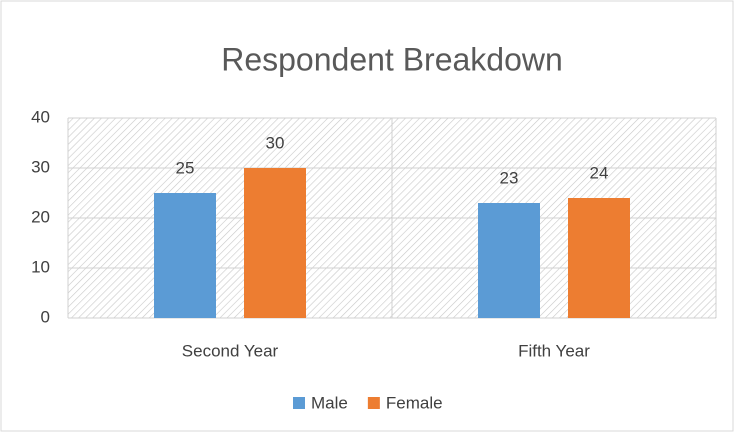  What do you see at coordinates (40, 166) in the screenshot?
I see `y-tick-label: 30` at bounding box center [40, 166].